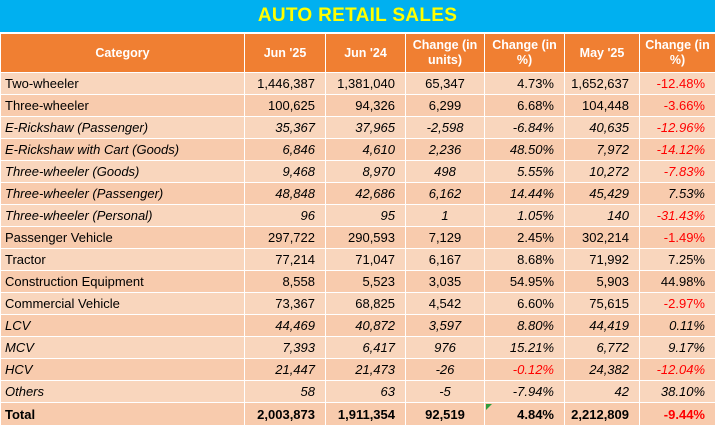 The width and height of the screenshot is (715, 426). What do you see at coordinates (123, 238) in the screenshot?
I see `cell-category: Passenger Vehicle` at bounding box center [123, 238].